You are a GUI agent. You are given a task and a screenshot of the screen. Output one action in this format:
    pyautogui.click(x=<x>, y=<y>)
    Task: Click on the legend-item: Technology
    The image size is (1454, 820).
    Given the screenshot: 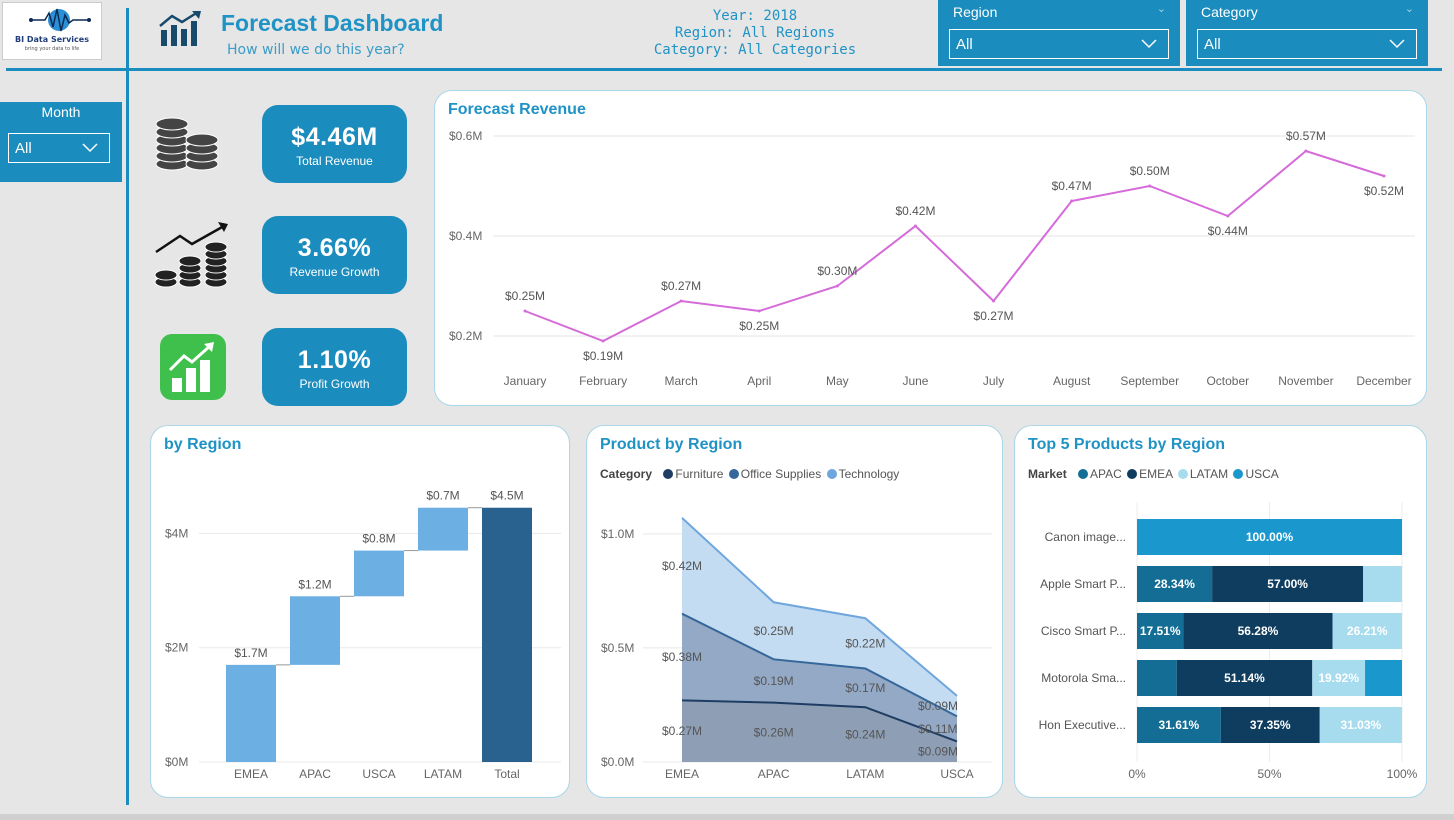 What is the action you would take?
    pyautogui.click(x=869, y=474)
    